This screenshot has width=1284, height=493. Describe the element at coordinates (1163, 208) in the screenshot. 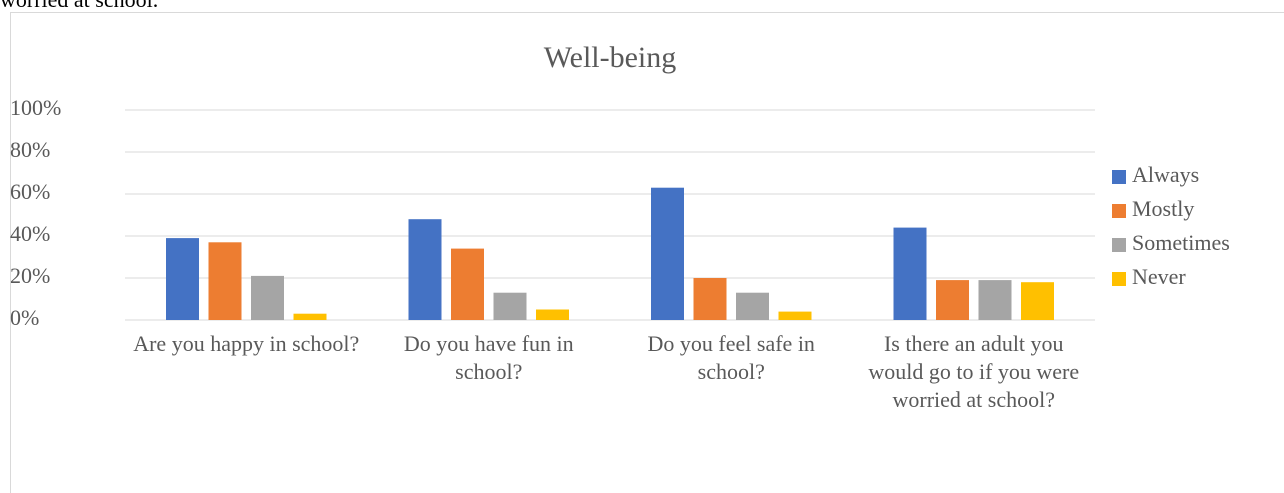

I see `legend-label: Mostly` at that location.